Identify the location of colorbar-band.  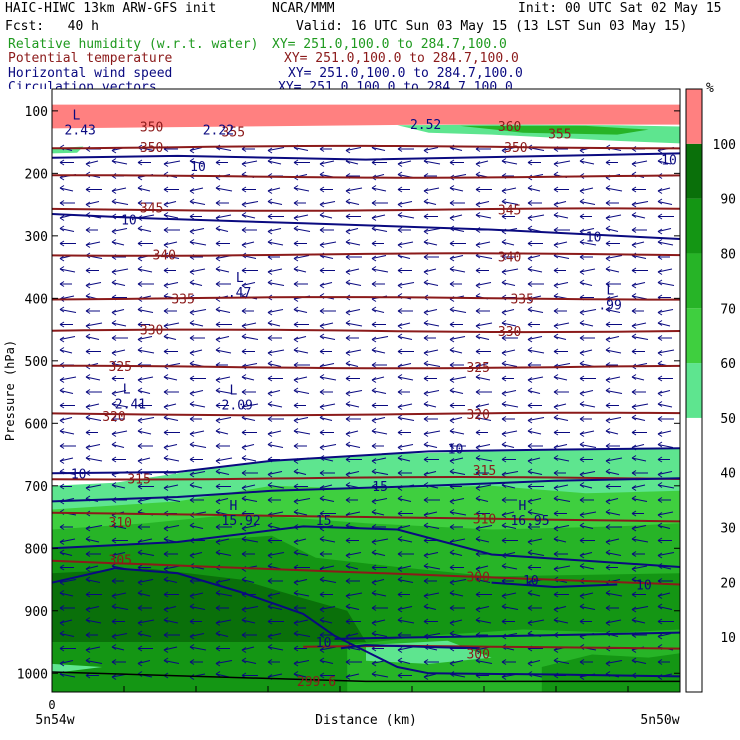
(694, 226).